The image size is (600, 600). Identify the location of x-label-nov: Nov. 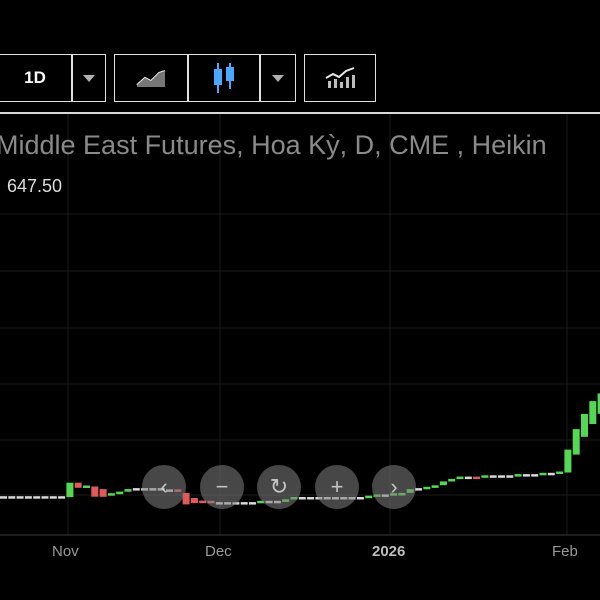
(65, 551).